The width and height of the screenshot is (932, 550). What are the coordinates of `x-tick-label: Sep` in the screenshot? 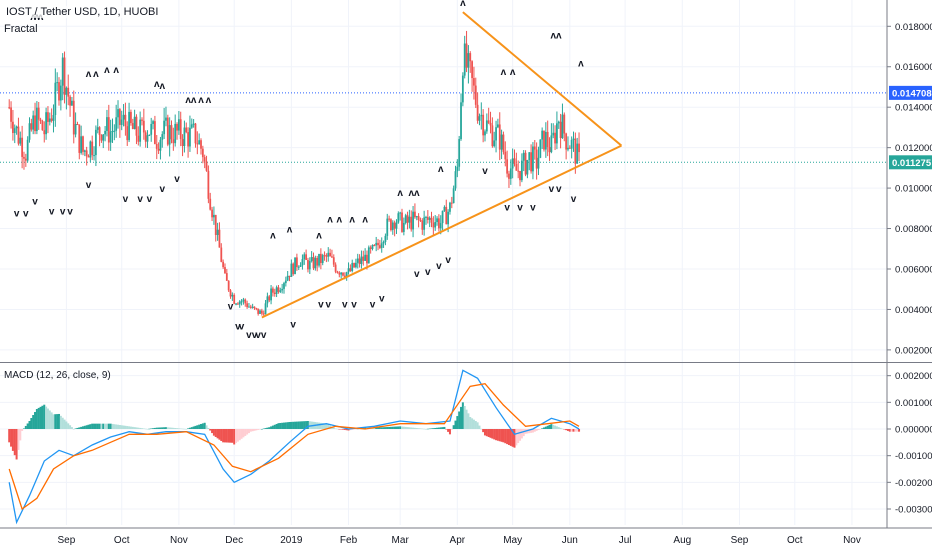 It's located at (66, 540).